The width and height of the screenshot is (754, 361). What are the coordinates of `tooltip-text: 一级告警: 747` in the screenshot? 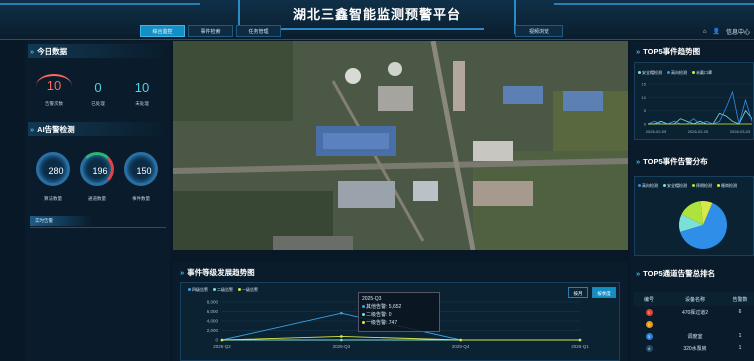 It's located at (382, 323).